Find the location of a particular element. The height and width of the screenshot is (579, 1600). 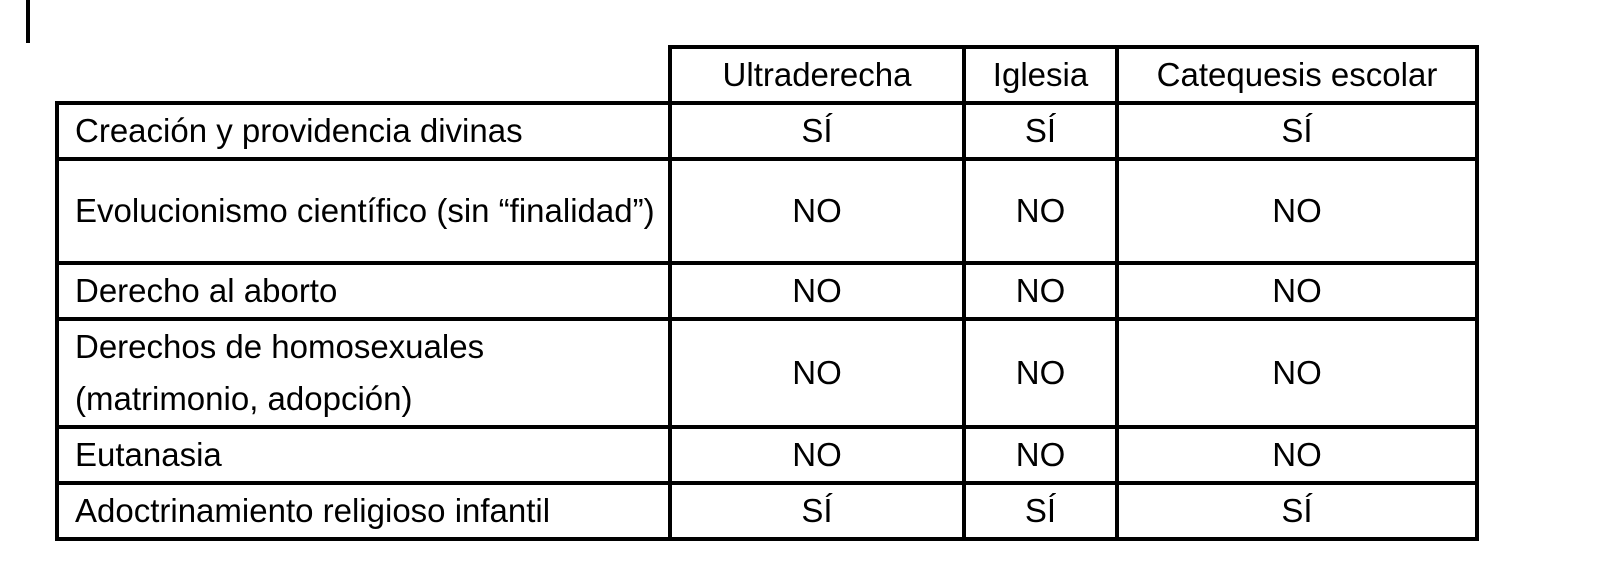

header-row: Ultraderecha Iglesia Catequesis escolar is located at coordinates (768, 75).